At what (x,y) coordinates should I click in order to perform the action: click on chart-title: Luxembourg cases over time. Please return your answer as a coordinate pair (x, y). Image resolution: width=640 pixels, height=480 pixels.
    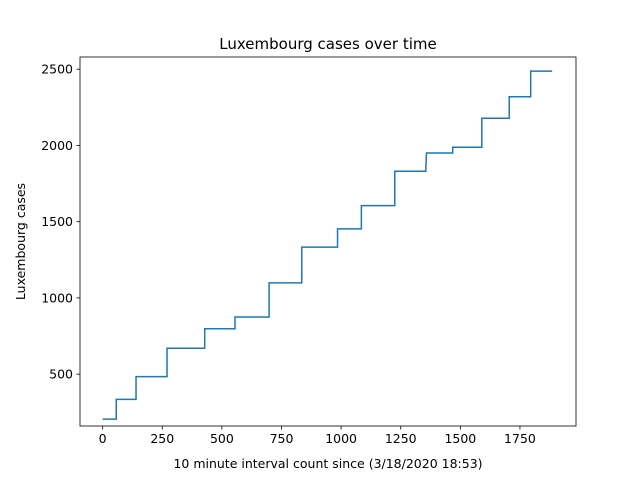
    Looking at the image, I should click on (327, 44).